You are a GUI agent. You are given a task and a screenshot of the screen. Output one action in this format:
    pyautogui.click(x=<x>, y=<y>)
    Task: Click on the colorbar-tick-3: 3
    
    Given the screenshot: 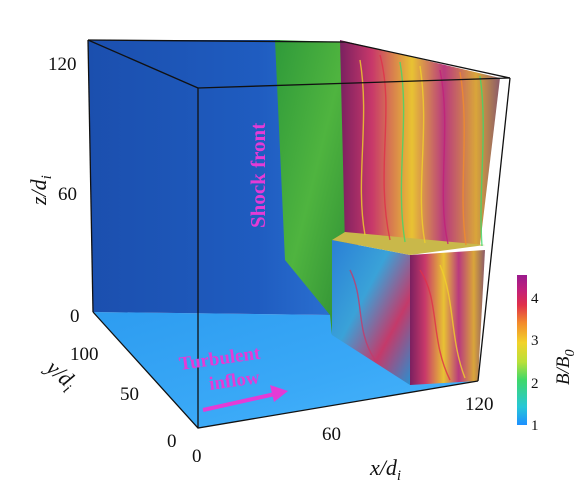 What is the action you would take?
    pyautogui.click(x=535, y=341)
    